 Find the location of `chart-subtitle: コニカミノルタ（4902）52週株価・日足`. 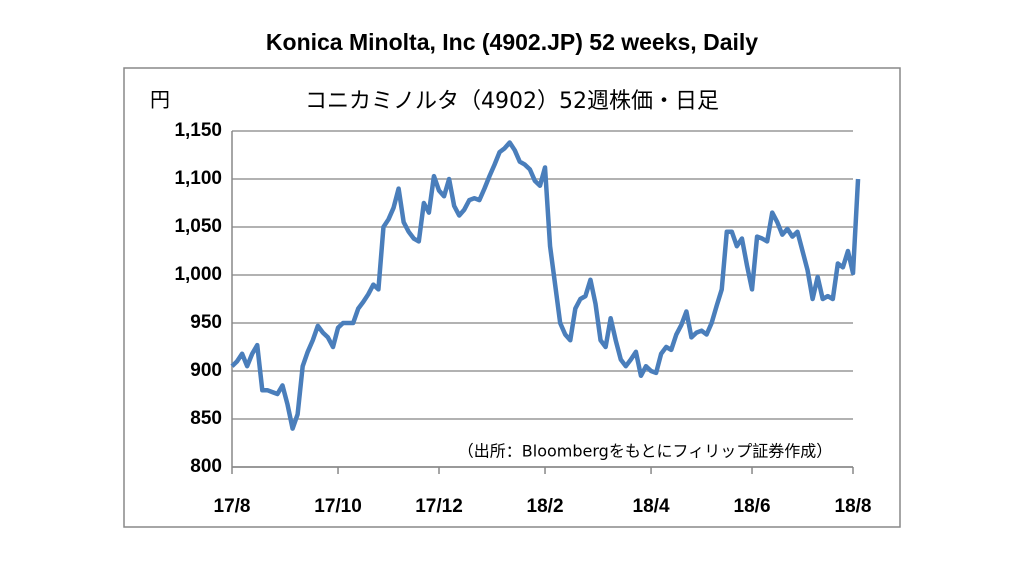

chart-subtitle: コニカミノルタ（4902）52週株価・日足 is located at coordinates (512, 101).